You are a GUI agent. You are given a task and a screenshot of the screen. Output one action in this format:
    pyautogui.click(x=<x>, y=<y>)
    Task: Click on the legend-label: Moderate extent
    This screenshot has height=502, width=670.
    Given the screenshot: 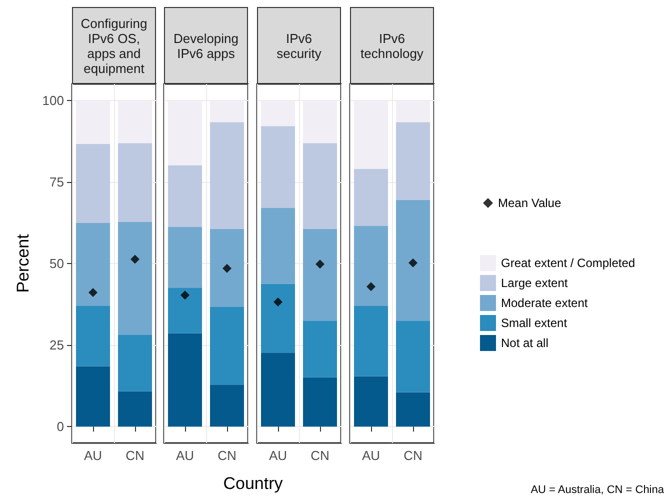 What is the action you would take?
    pyautogui.click(x=544, y=303)
    